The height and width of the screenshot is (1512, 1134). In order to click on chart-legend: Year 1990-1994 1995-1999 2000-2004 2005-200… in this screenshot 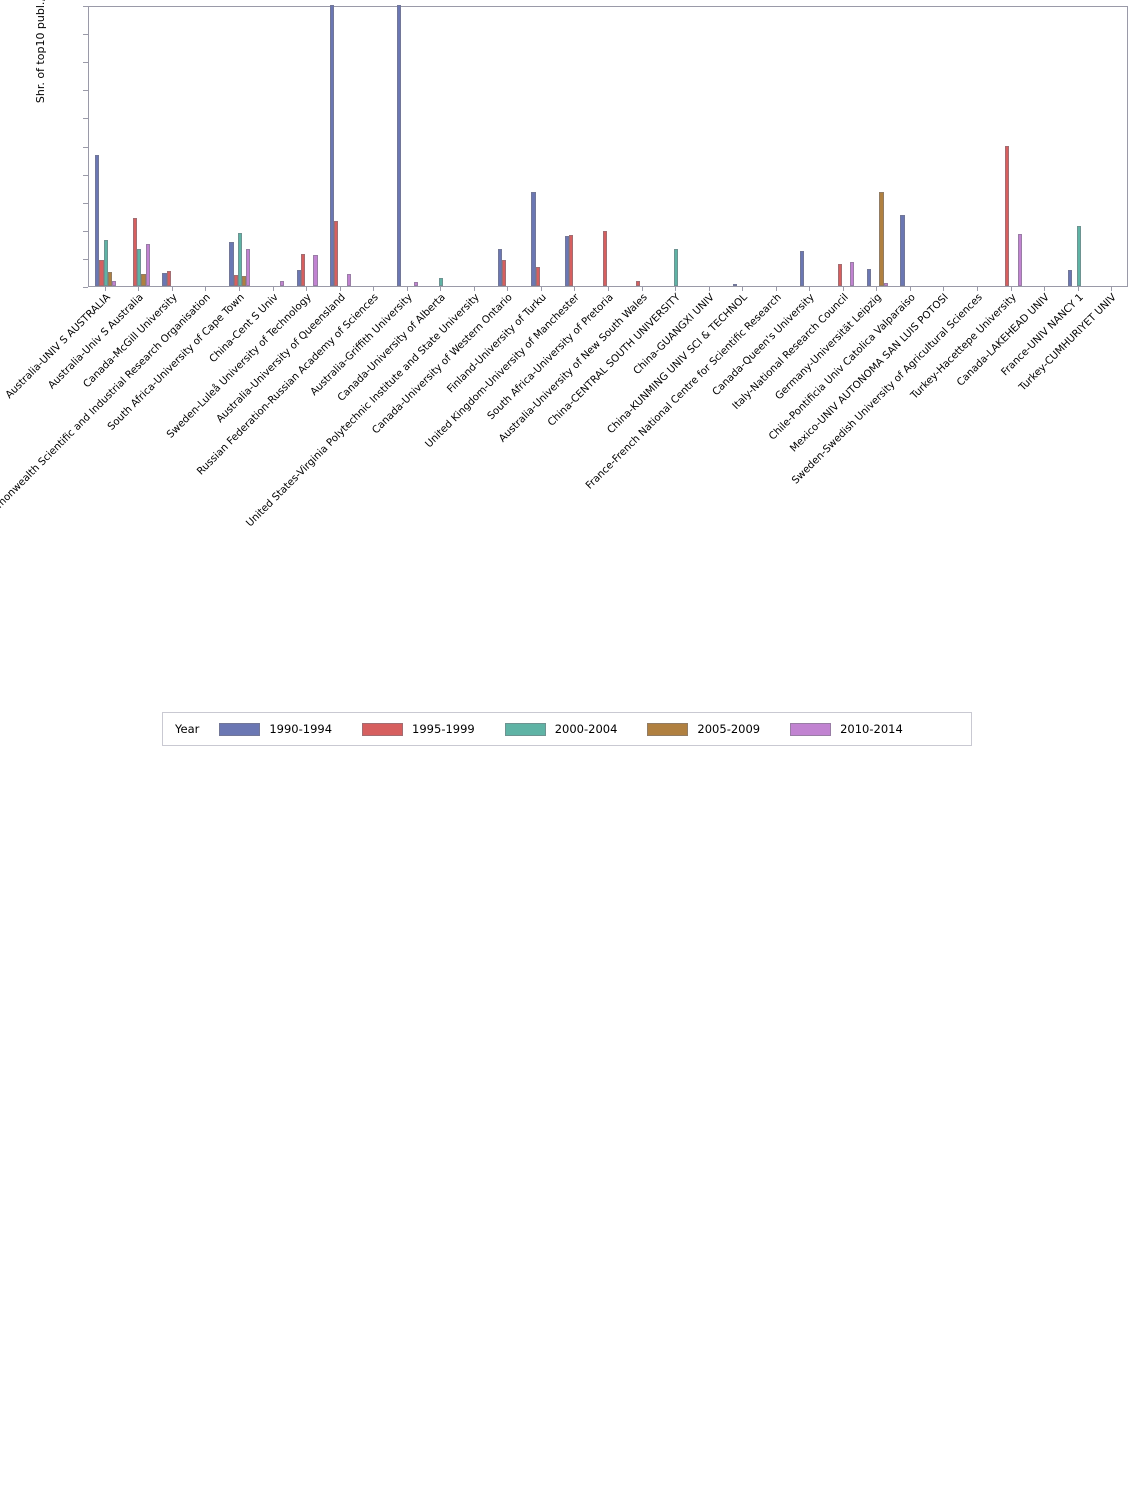, I will do `click(567, 729)`.